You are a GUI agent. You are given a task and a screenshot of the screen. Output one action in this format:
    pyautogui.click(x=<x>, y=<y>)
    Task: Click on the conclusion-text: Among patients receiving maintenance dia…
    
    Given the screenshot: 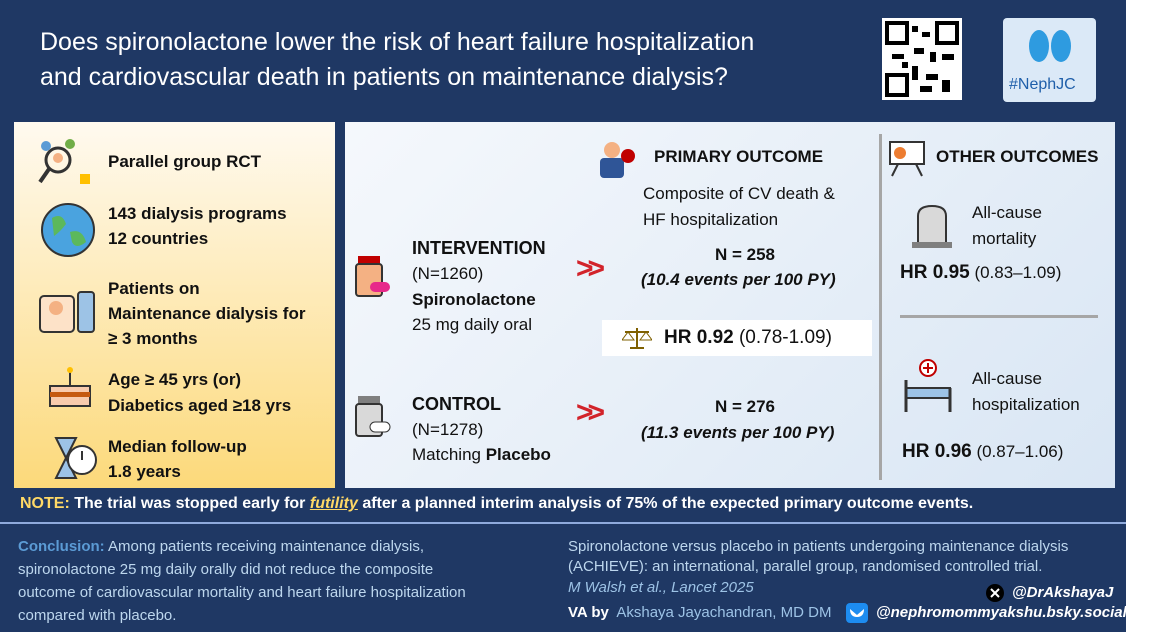 What is the action you would take?
    pyautogui.click(x=266, y=546)
    